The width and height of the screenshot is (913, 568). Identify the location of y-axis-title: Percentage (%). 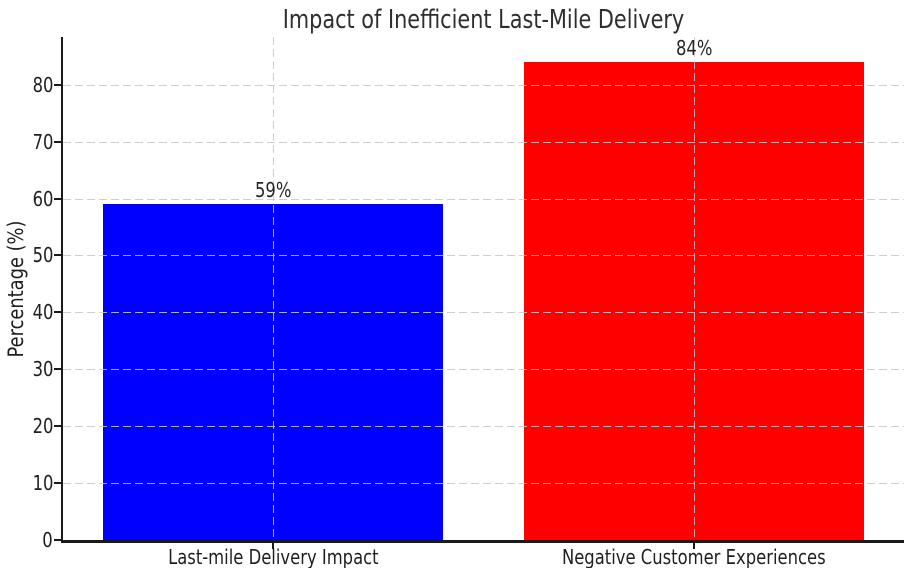
(16, 289).